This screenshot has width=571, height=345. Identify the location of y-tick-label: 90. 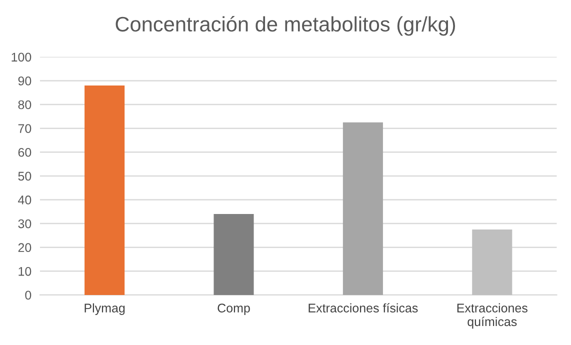
(25, 81).